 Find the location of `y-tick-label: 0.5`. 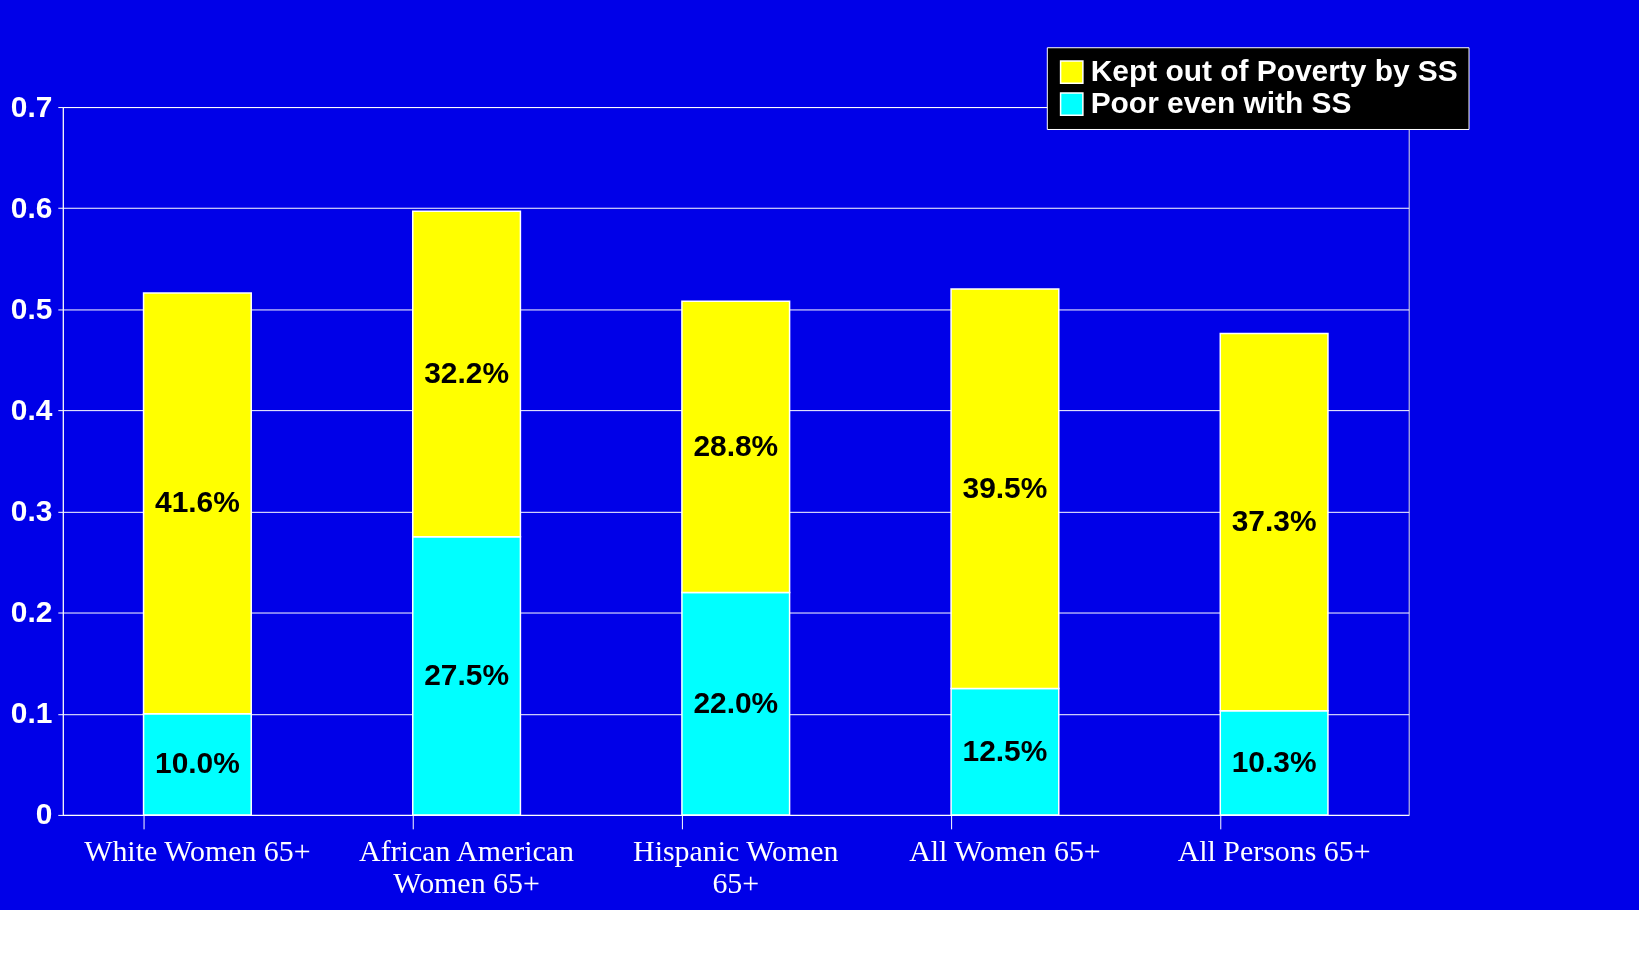

y-tick-label: 0.5 is located at coordinates (31, 308).